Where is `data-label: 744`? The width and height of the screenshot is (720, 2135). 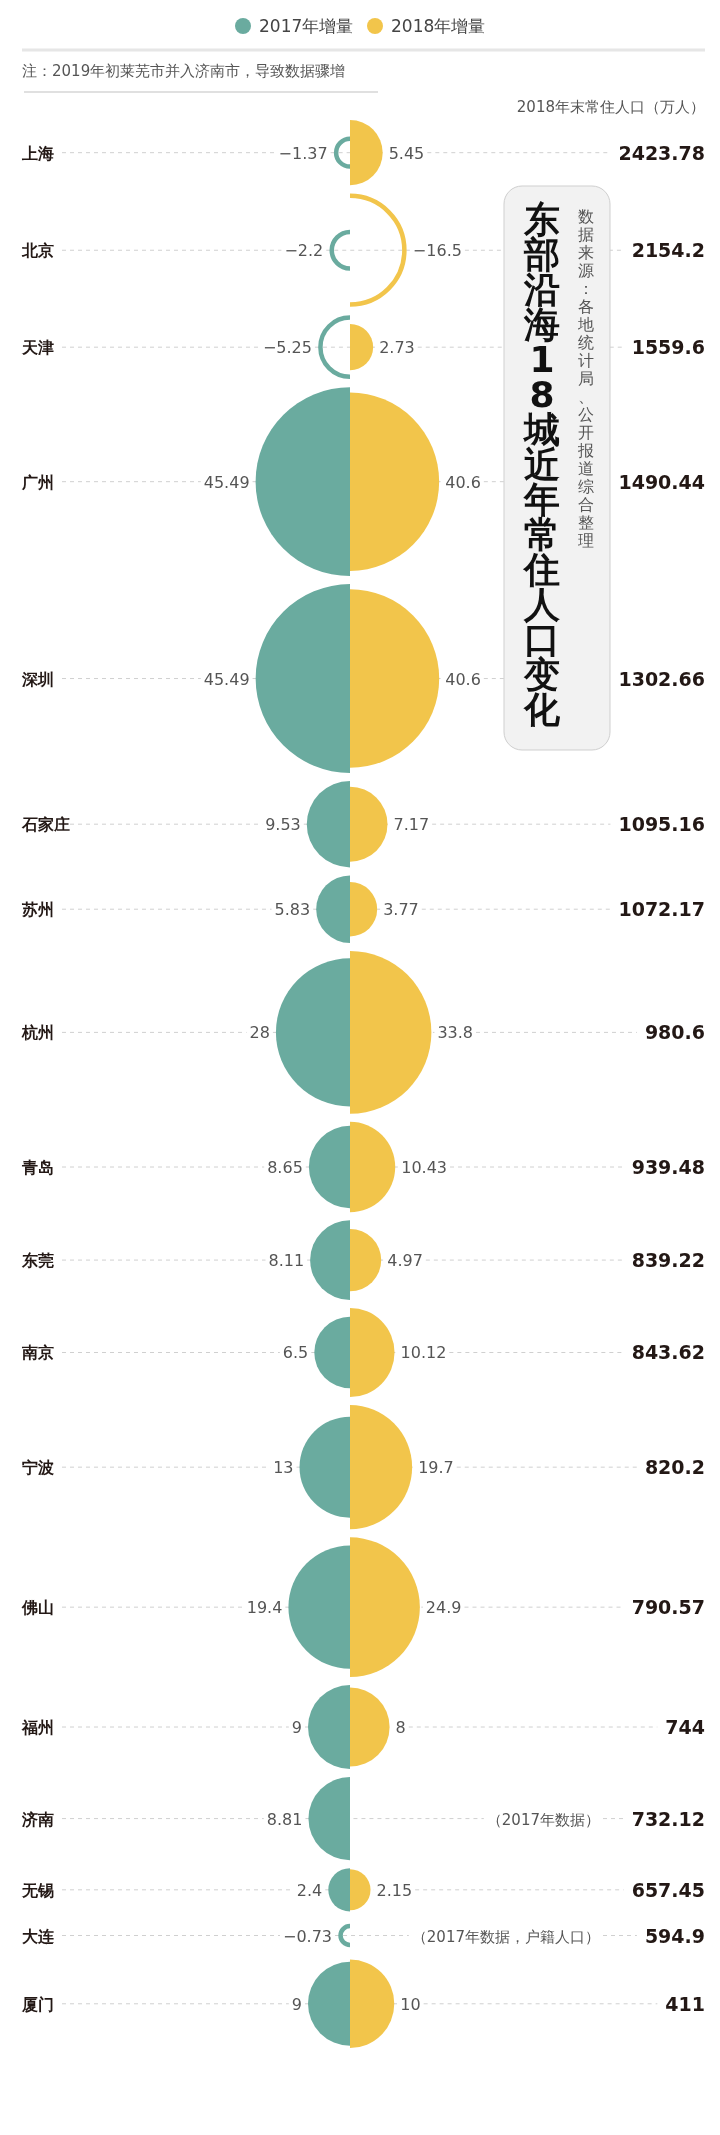 data-label: 744 is located at coordinates (685, 1727).